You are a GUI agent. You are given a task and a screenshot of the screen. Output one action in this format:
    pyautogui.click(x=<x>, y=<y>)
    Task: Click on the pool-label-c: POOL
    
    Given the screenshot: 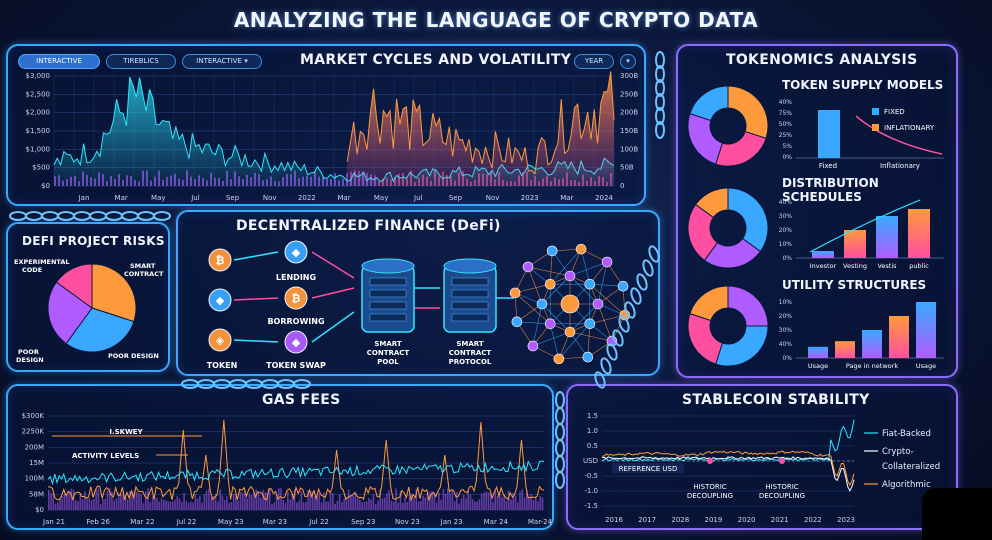 What is the action you would take?
    pyautogui.click(x=388, y=362)
    